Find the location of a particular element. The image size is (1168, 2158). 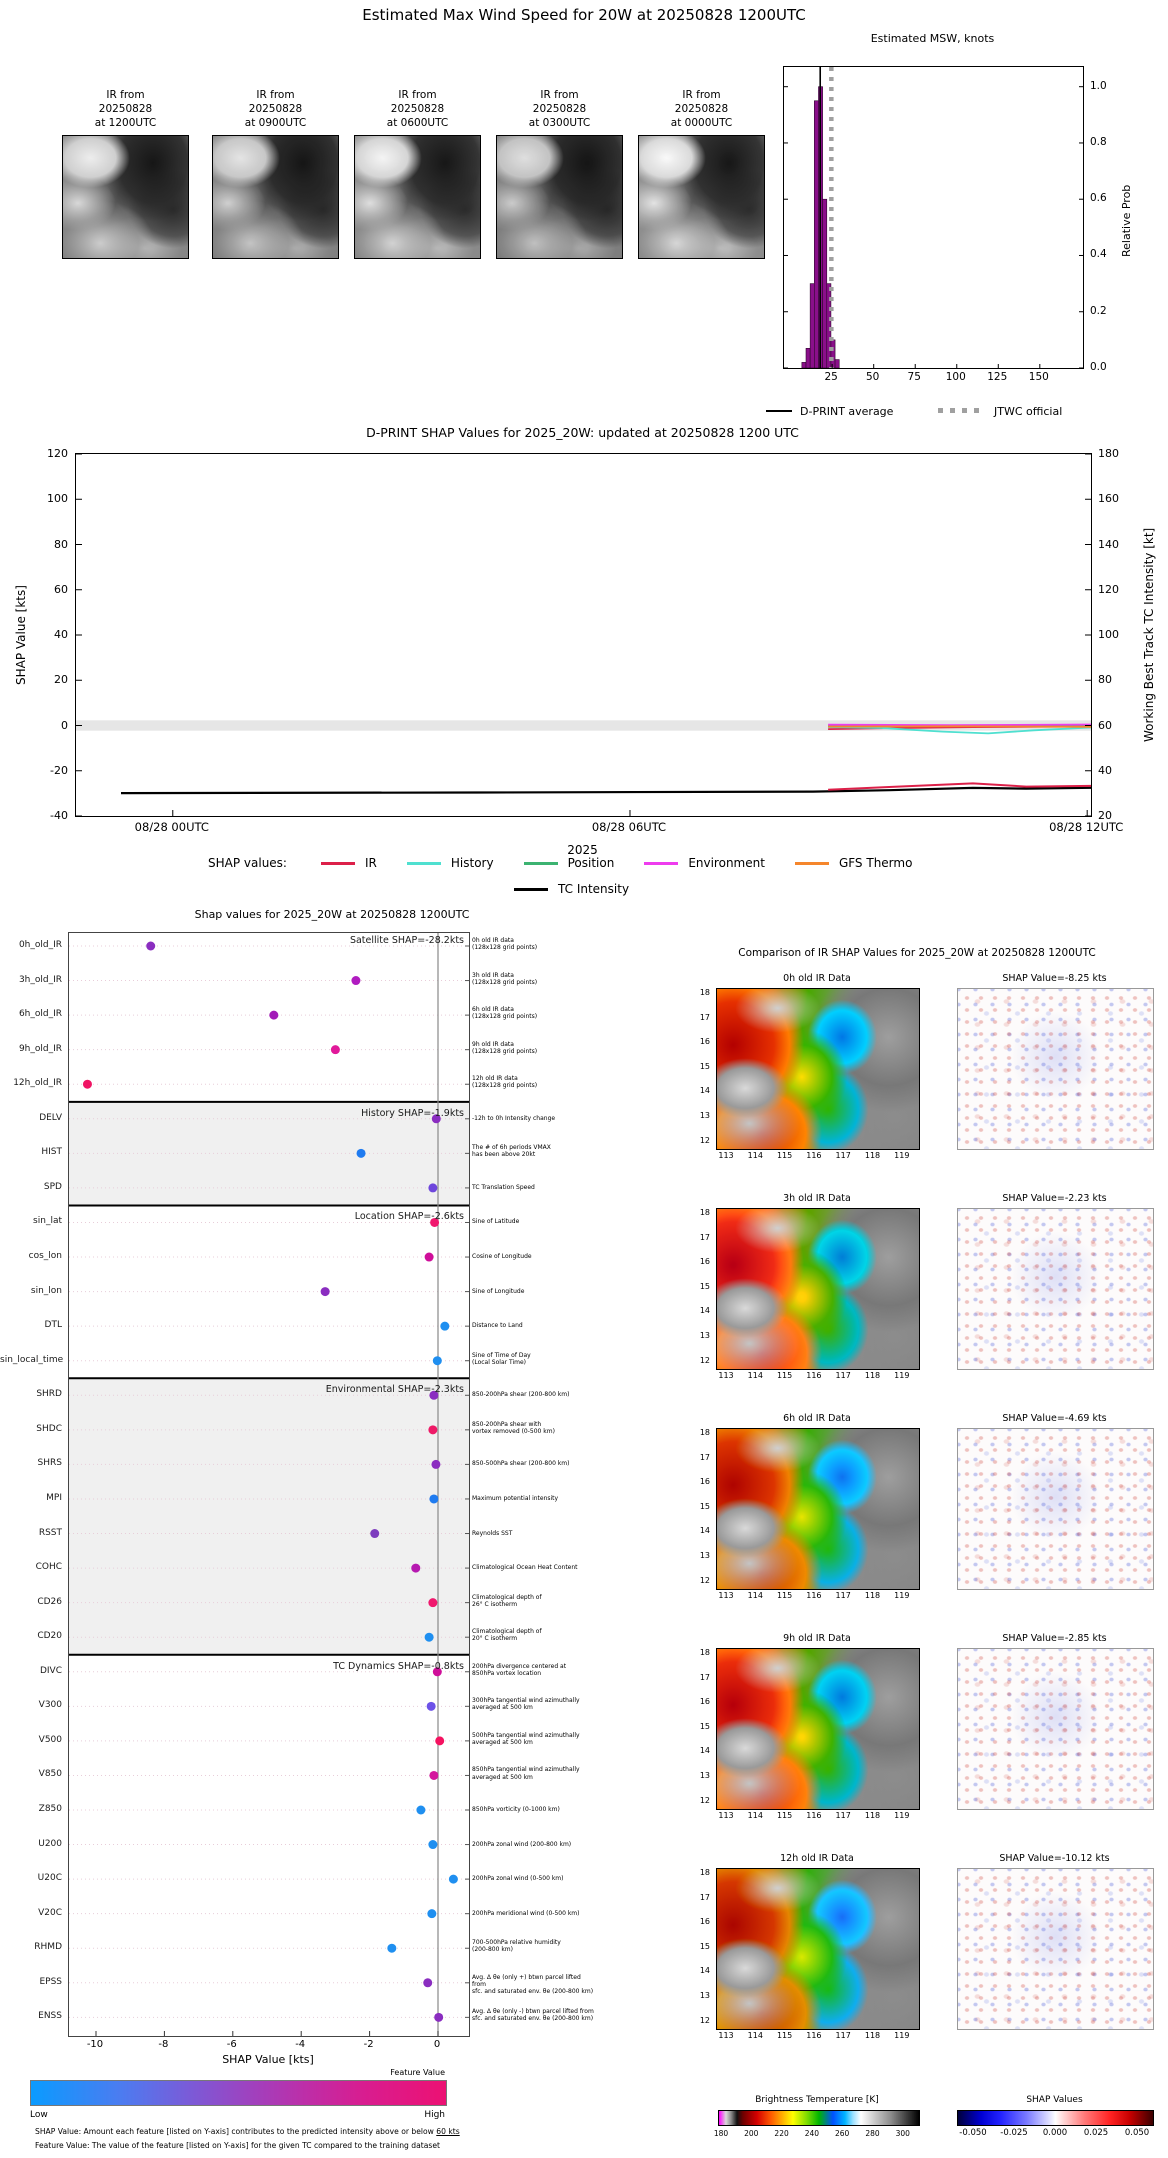

timeseries-right-ytick: 140 is located at coordinates (1108, 544).